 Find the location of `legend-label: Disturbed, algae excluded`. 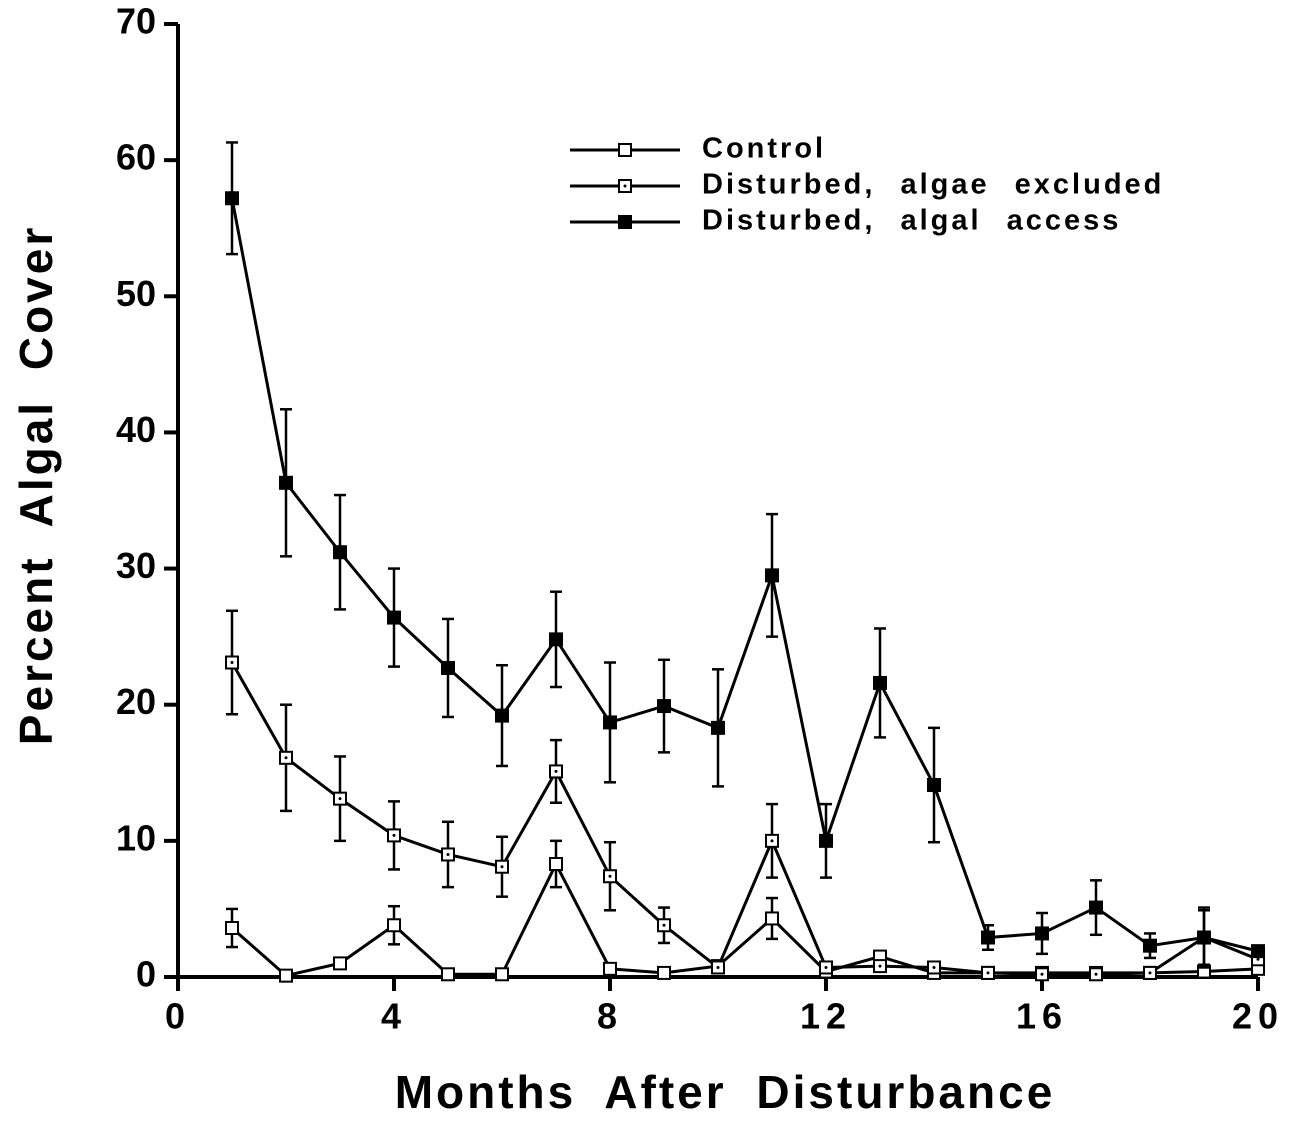

legend-label: Disturbed, algae excluded is located at coordinates (933, 185).